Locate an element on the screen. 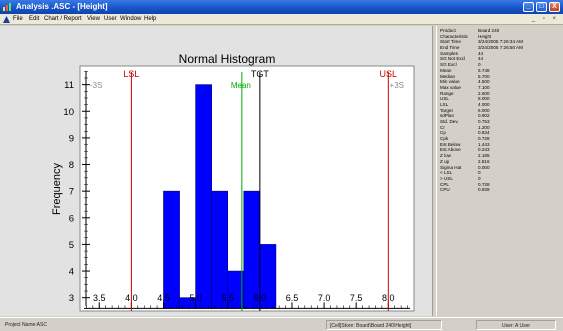 The height and width of the screenshot is (331, 563). stat-row: CPU 0.939 is located at coordinates (500, 190).